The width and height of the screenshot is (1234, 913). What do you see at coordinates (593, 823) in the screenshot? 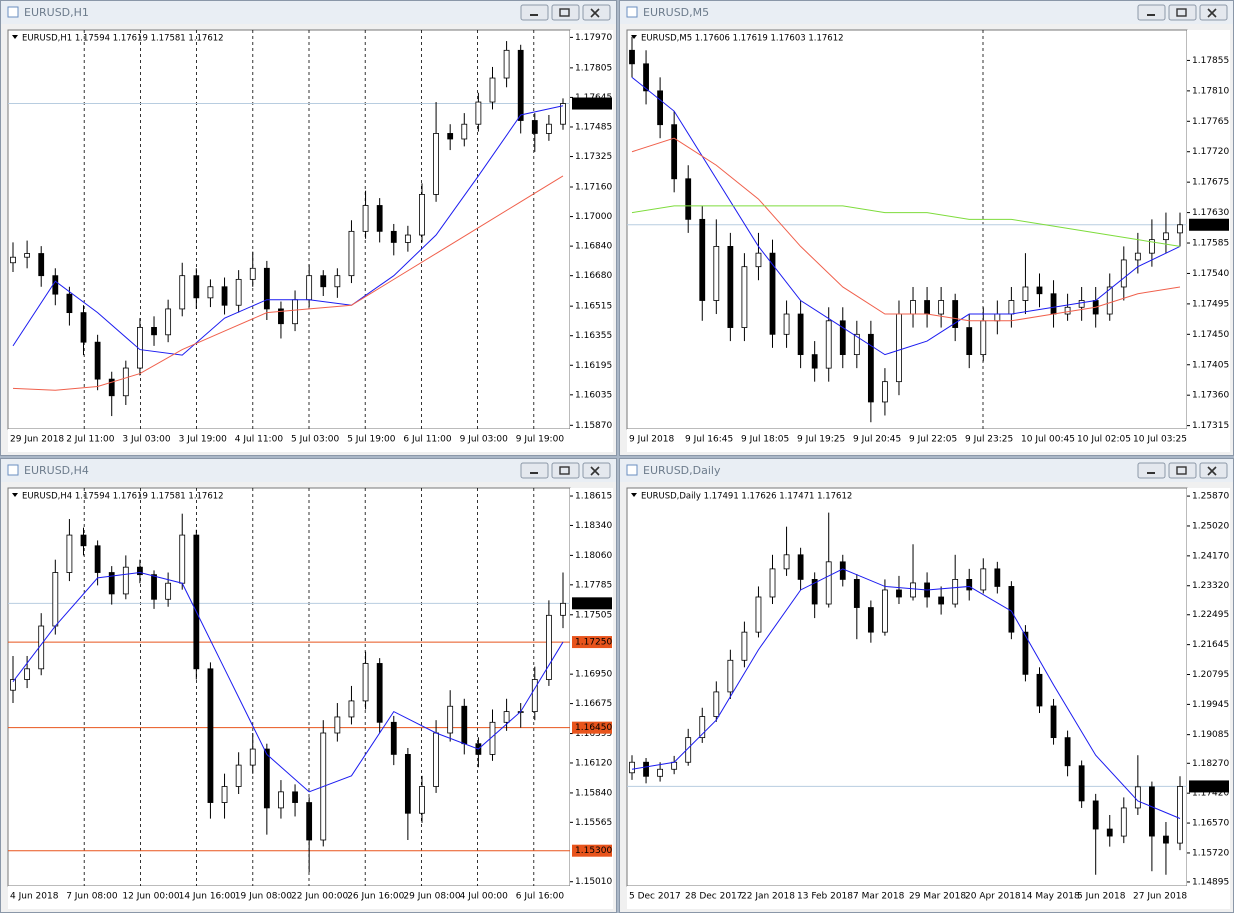
I see `y-tick-label: 1.15565` at bounding box center [593, 823].